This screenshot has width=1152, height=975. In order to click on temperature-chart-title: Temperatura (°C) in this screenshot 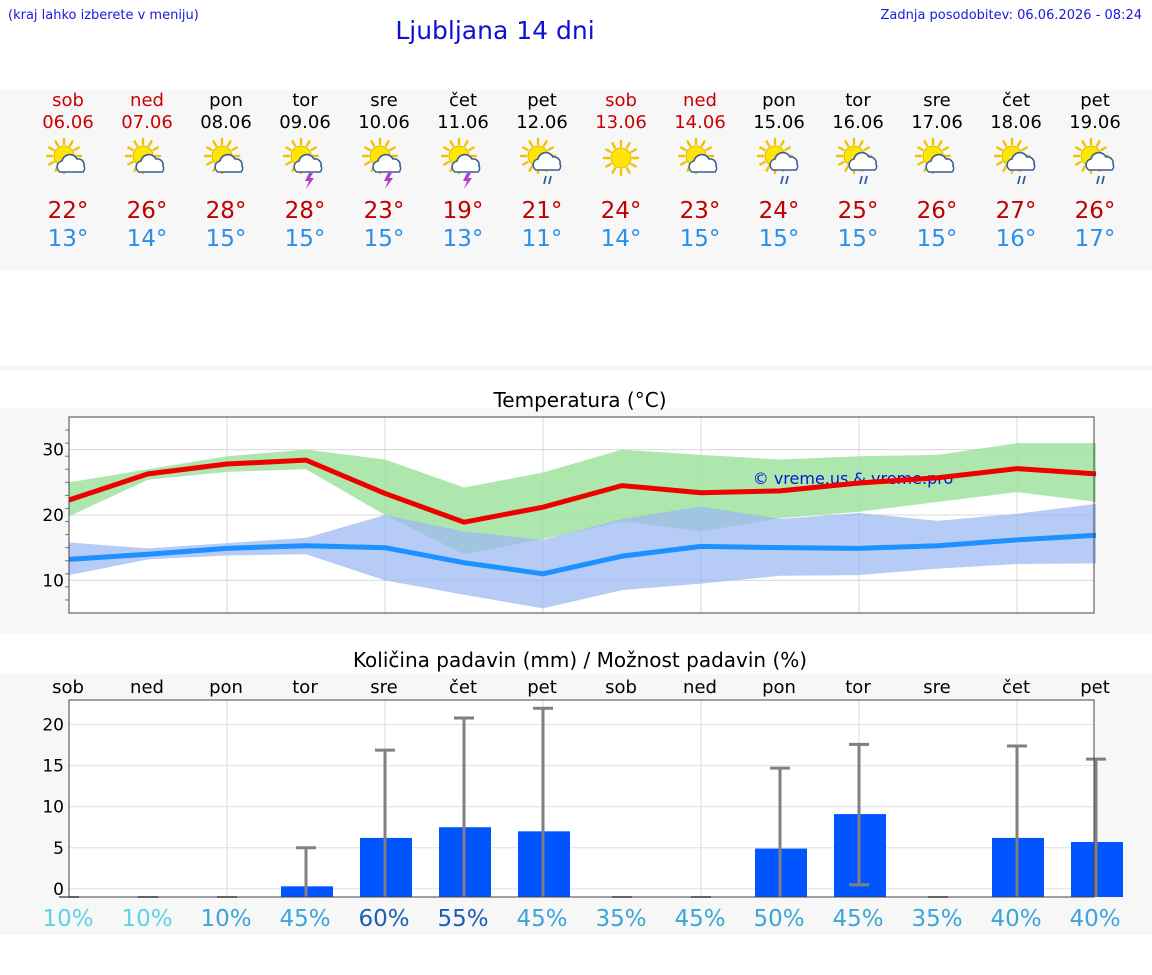, I will do `click(580, 400)`.